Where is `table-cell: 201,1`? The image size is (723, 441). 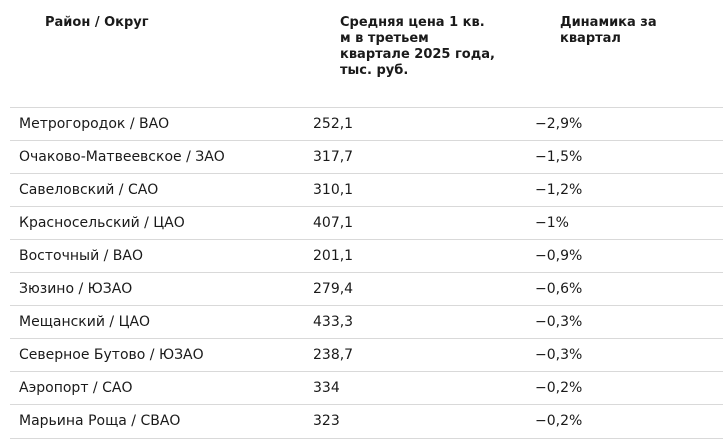
table-cell: 201,1 is located at coordinates (333, 256).